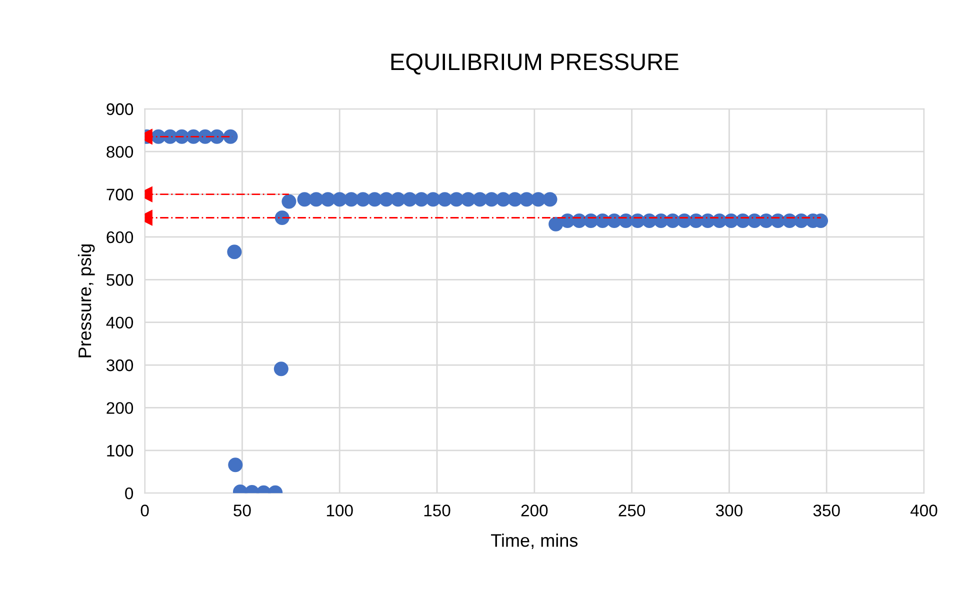 This screenshot has height=605, width=959. Describe the element at coordinates (120, 322) in the screenshot. I see `y-tick-label: 400` at that location.